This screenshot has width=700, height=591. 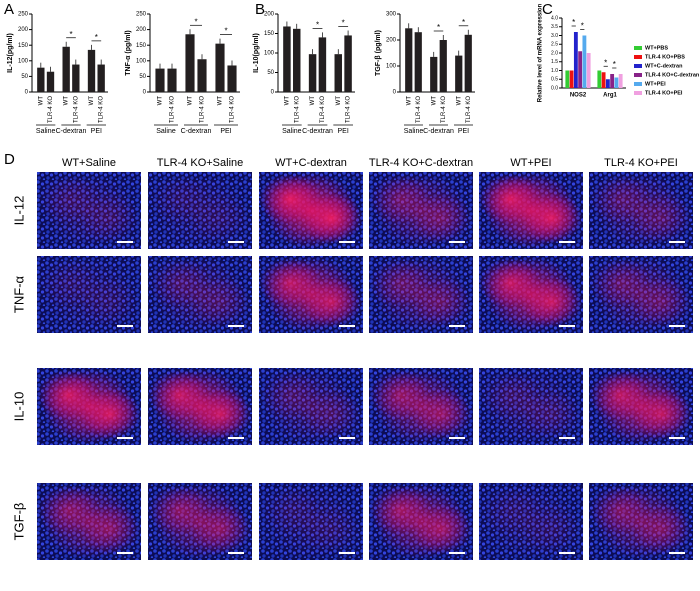 I want to click on panel-label: C, so click(x=547, y=9).